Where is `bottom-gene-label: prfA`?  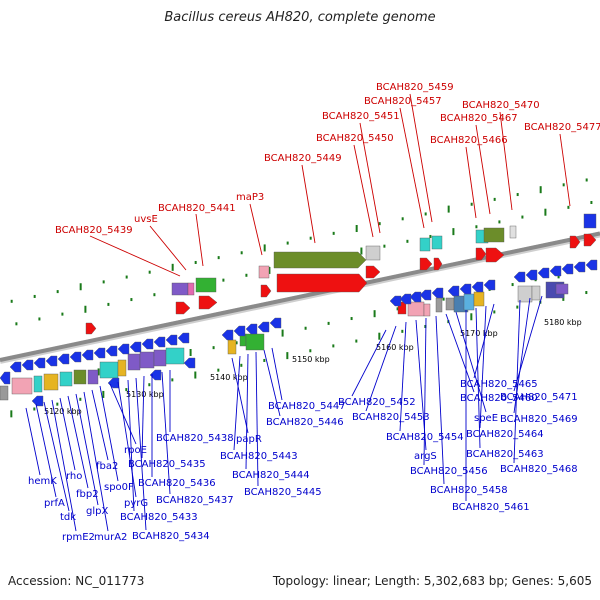
bottom-gene-label: prfA is located at coordinates (54, 503).